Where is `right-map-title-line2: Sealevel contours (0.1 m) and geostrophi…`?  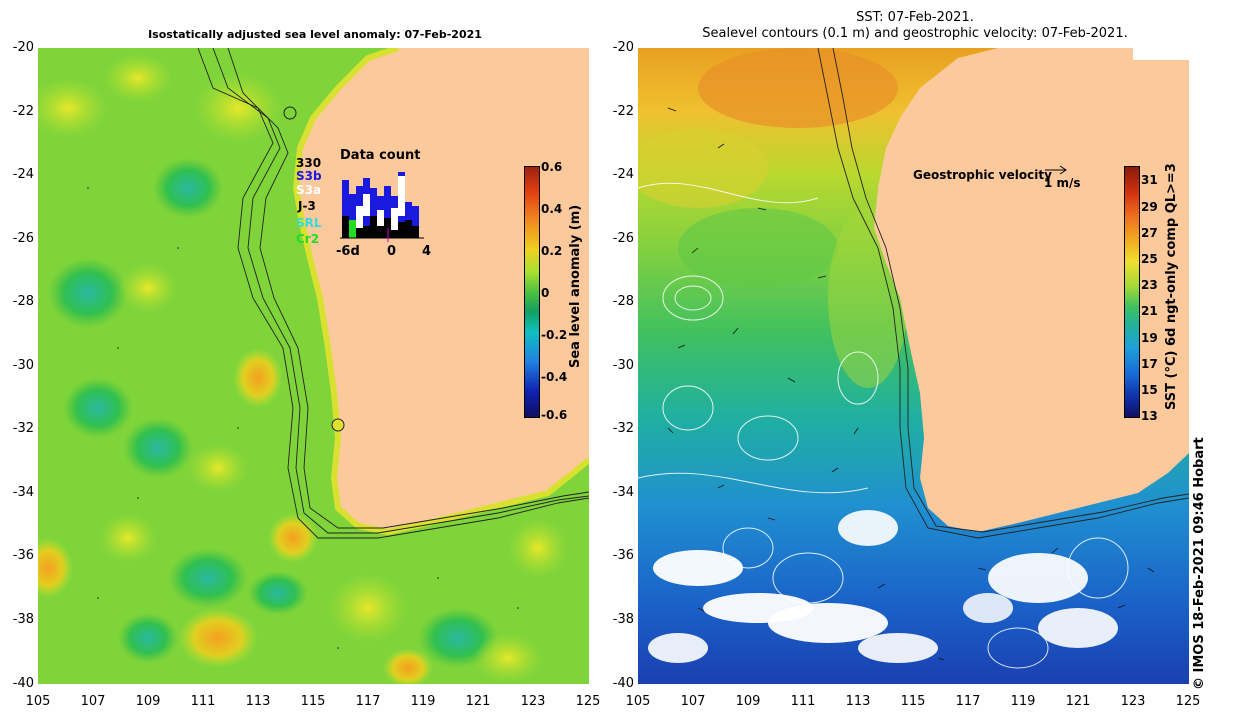
right-map-title-line2: Sealevel contours (0.1 m) and geostrophi… is located at coordinates (915, 33).